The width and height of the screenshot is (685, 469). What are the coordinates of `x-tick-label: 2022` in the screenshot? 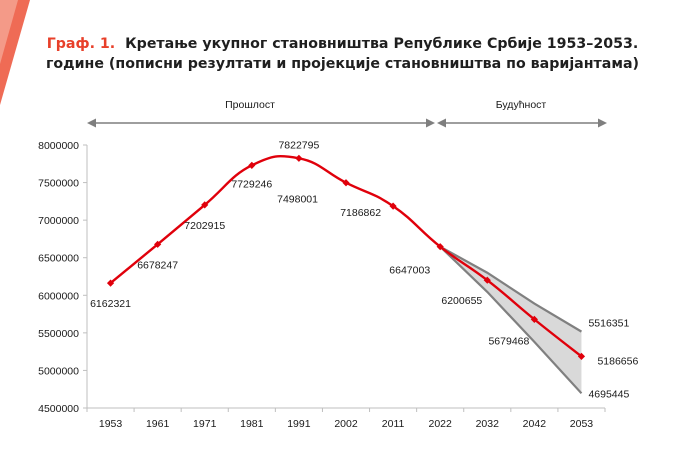 It's located at (441, 424).